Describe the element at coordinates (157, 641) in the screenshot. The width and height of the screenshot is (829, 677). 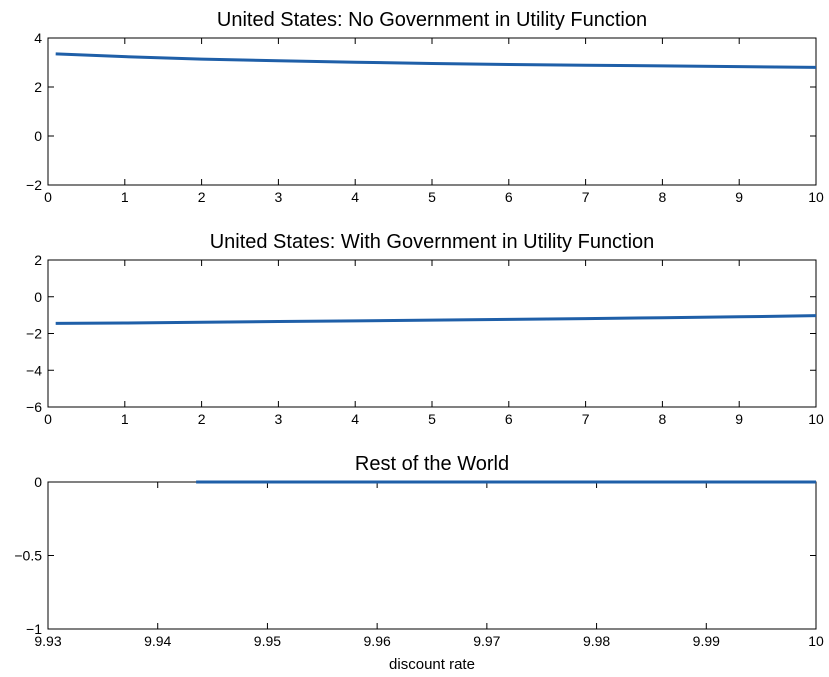
I see `x-tick-label: 9.94` at that location.